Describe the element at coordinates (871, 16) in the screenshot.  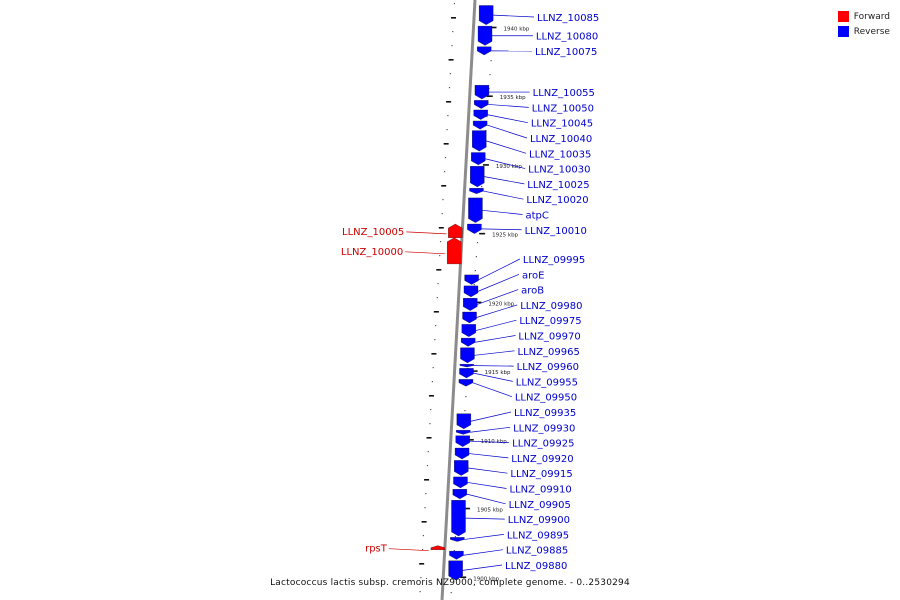
I see `legend-forward-label: Forward` at that location.